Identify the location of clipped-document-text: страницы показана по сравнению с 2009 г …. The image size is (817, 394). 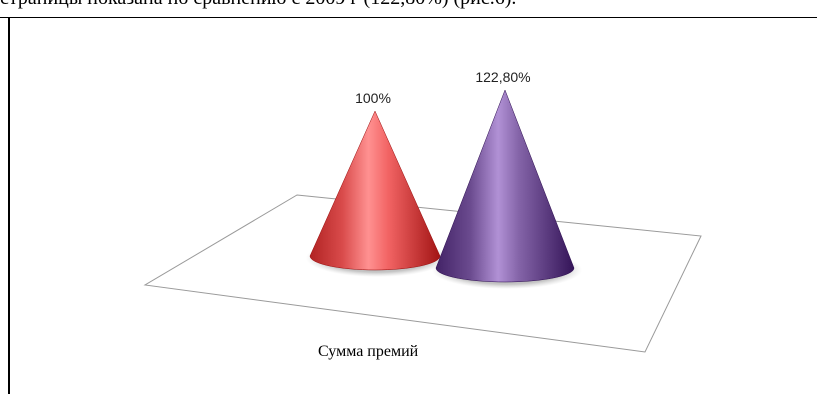
(408, 8).